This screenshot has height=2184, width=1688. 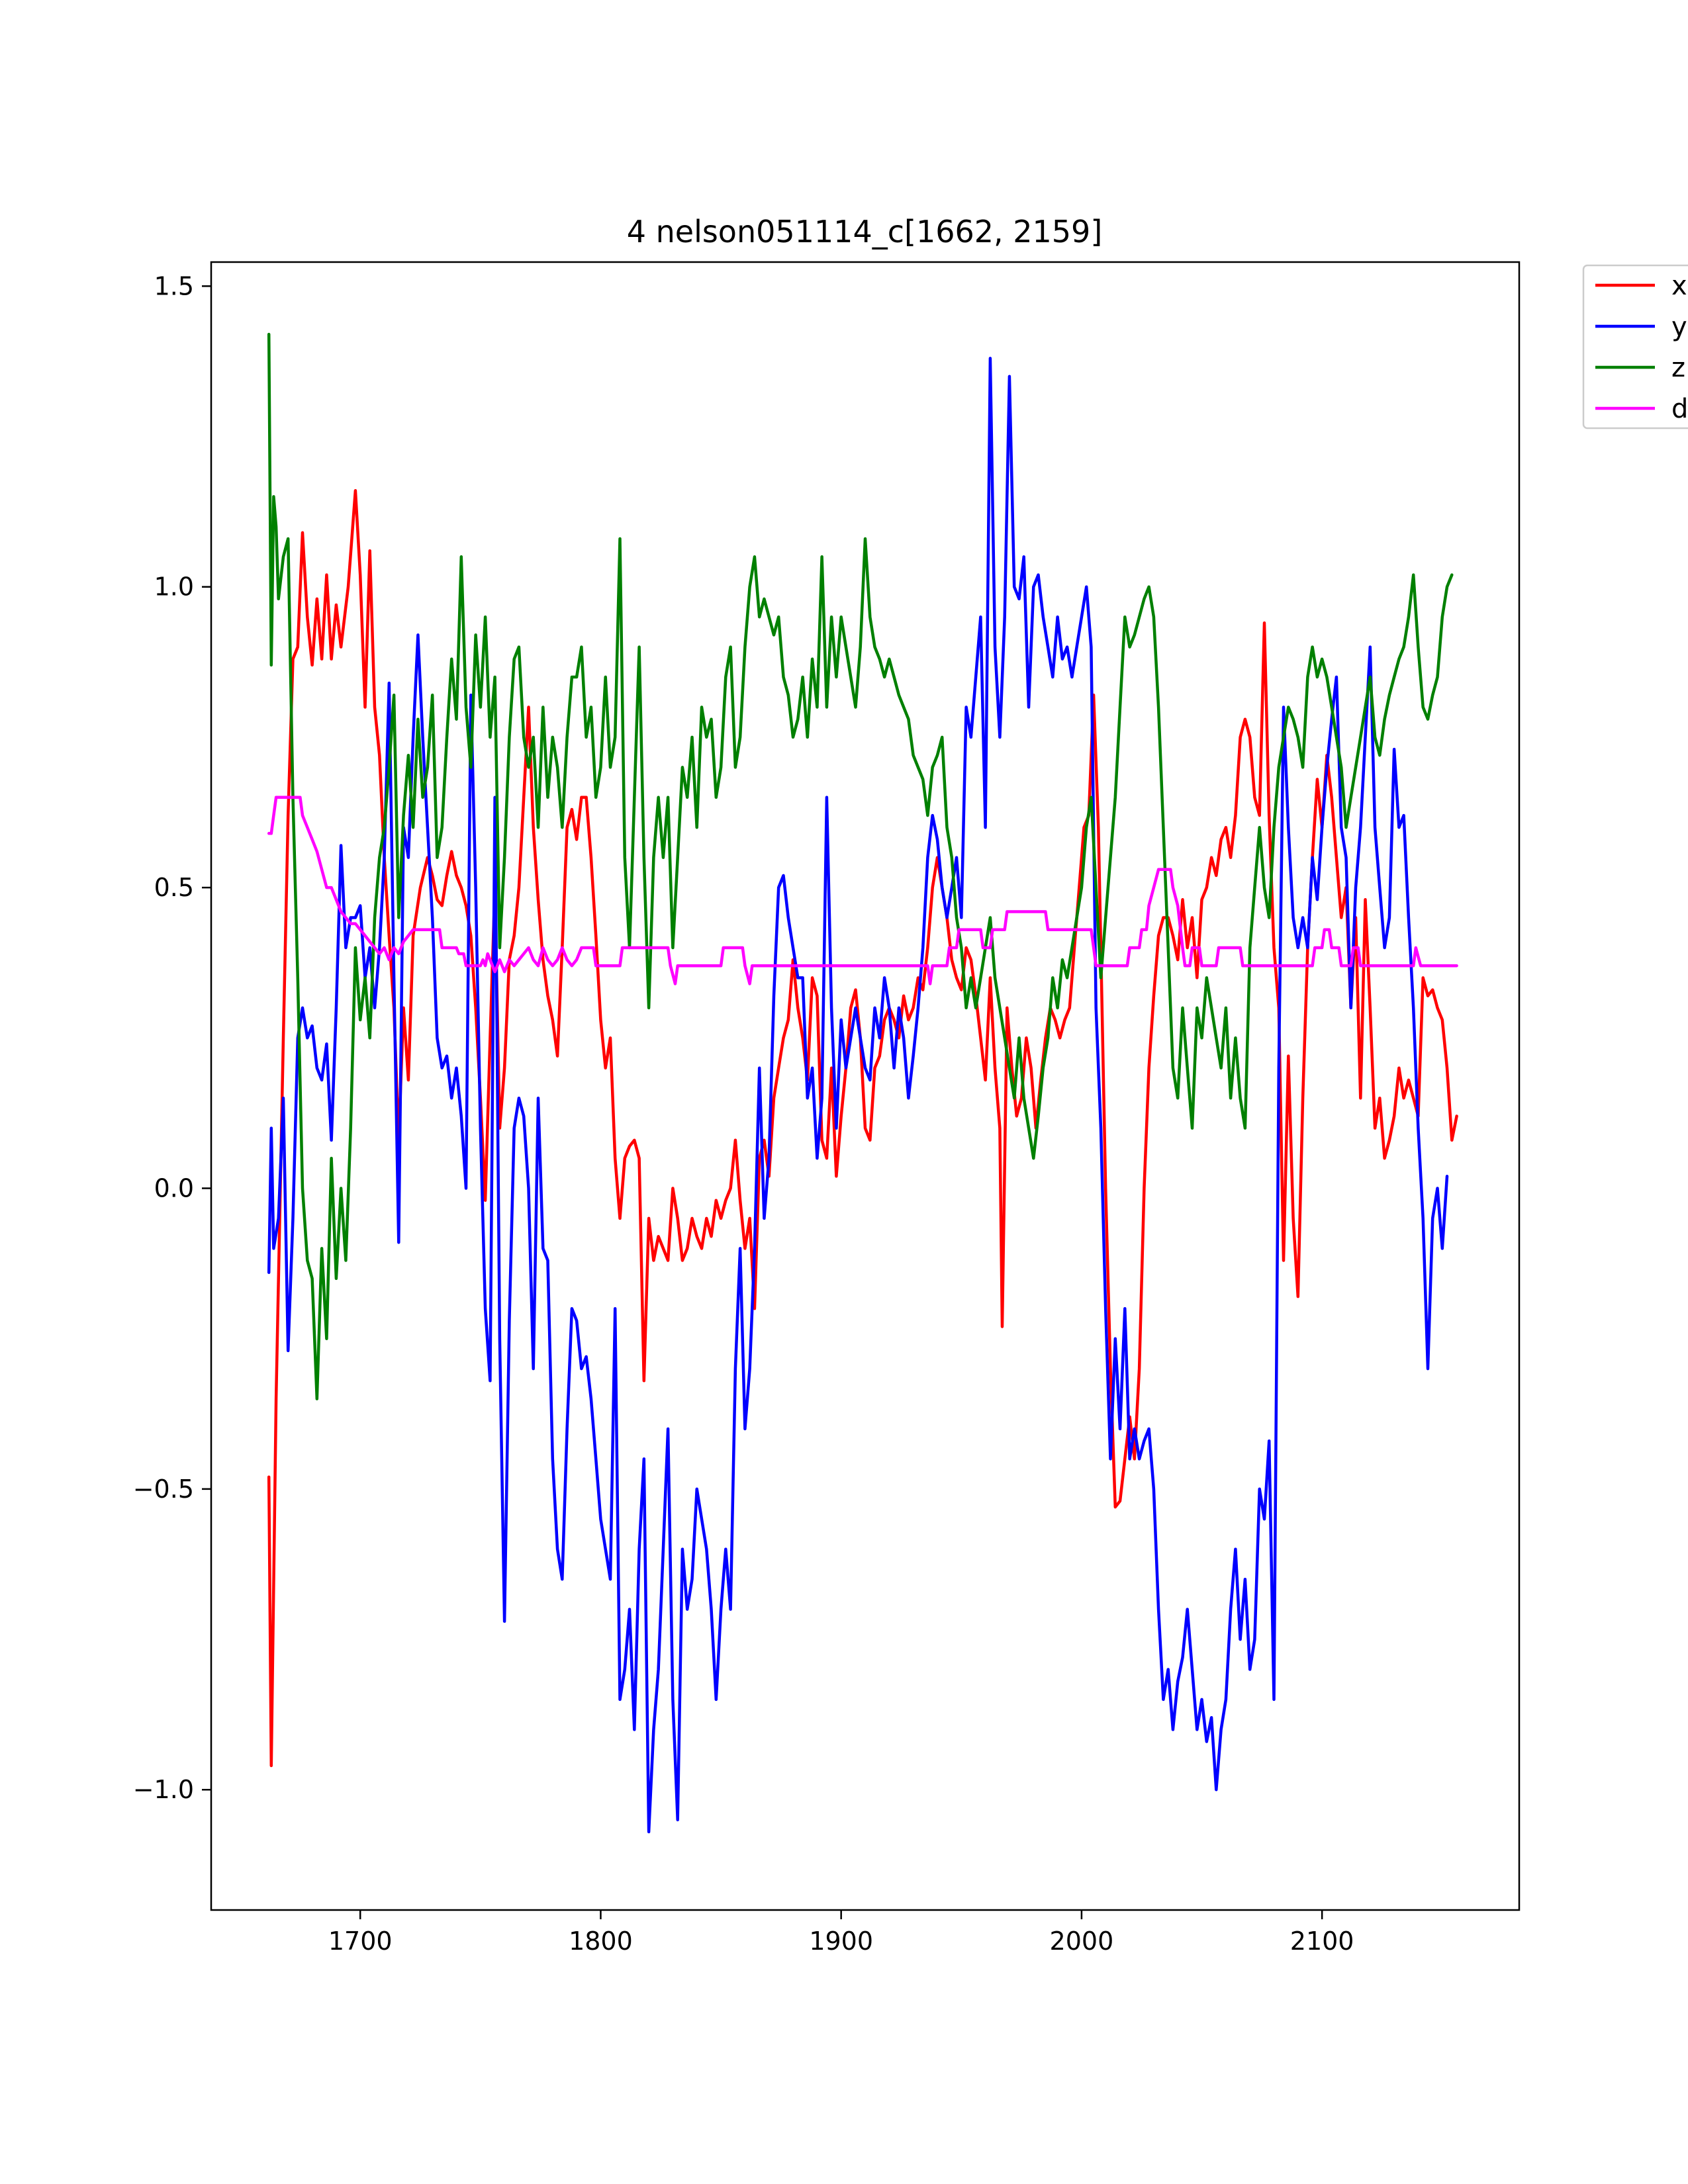 What do you see at coordinates (865, 232) in the screenshot?
I see `chart-title: 4 nelson051114_c[1662, 2159]` at bounding box center [865, 232].